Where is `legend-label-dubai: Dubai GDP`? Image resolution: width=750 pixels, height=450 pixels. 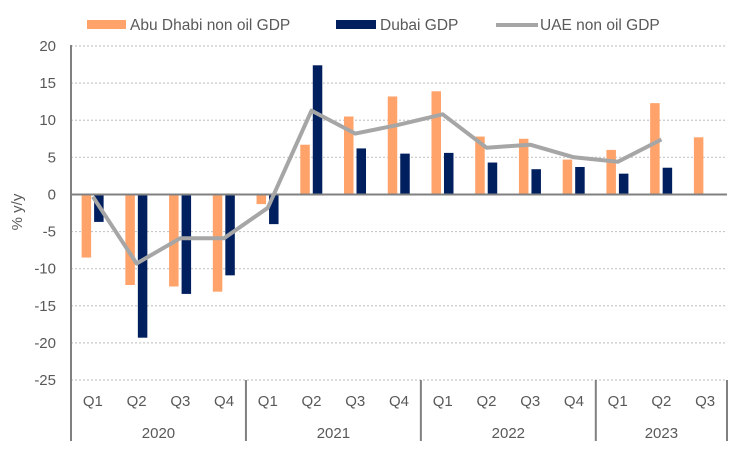
legend-label-dubai: Dubai GDP is located at coordinates (419, 25).